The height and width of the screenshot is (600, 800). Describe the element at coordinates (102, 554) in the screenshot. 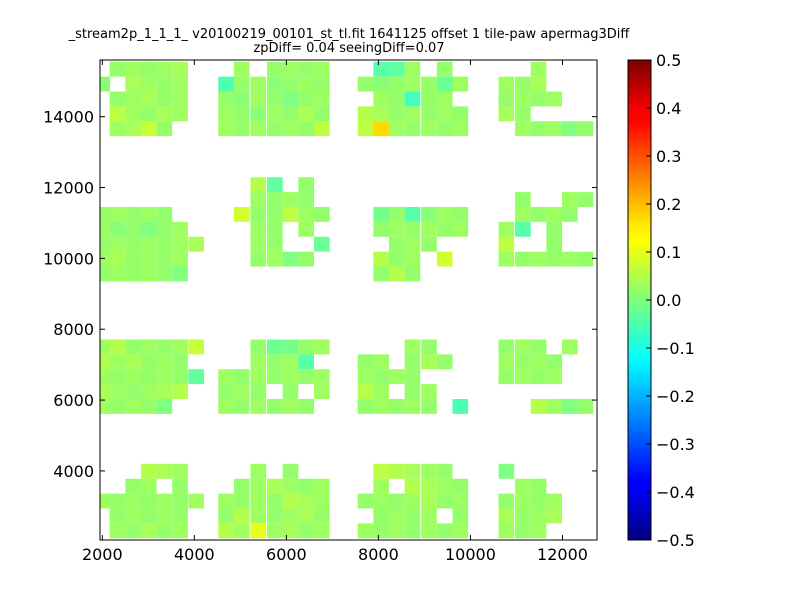

I see `x-tick-label: 2000` at that location.